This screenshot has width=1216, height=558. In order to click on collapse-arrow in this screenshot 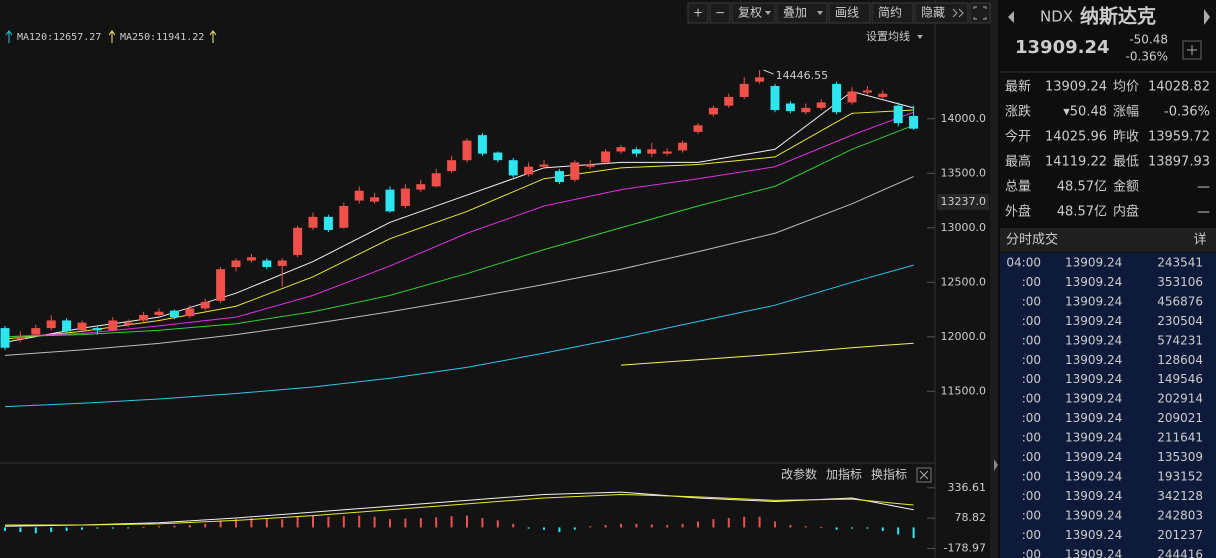, I will do `click(996, 465)`.